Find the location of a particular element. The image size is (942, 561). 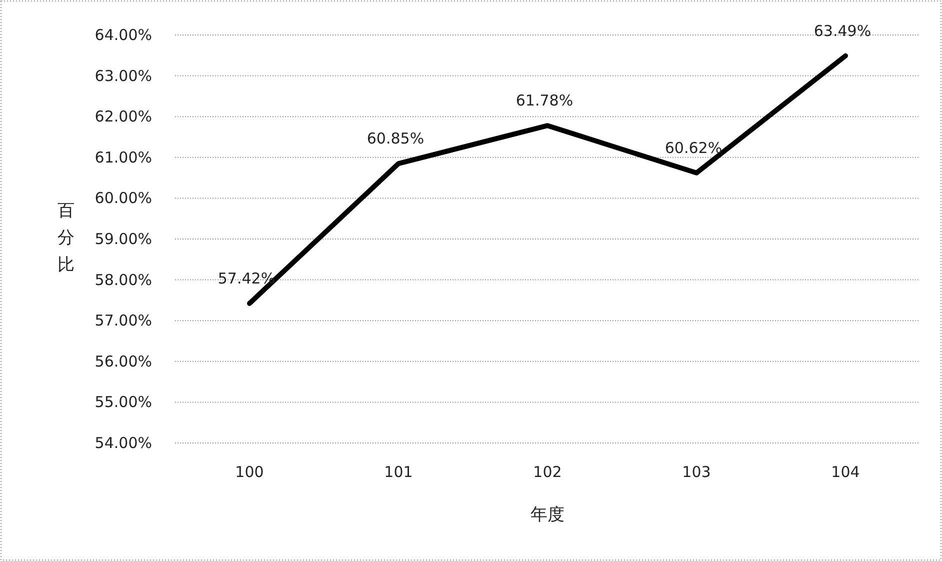

y-tick-label: 55.00% is located at coordinates (123, 402).